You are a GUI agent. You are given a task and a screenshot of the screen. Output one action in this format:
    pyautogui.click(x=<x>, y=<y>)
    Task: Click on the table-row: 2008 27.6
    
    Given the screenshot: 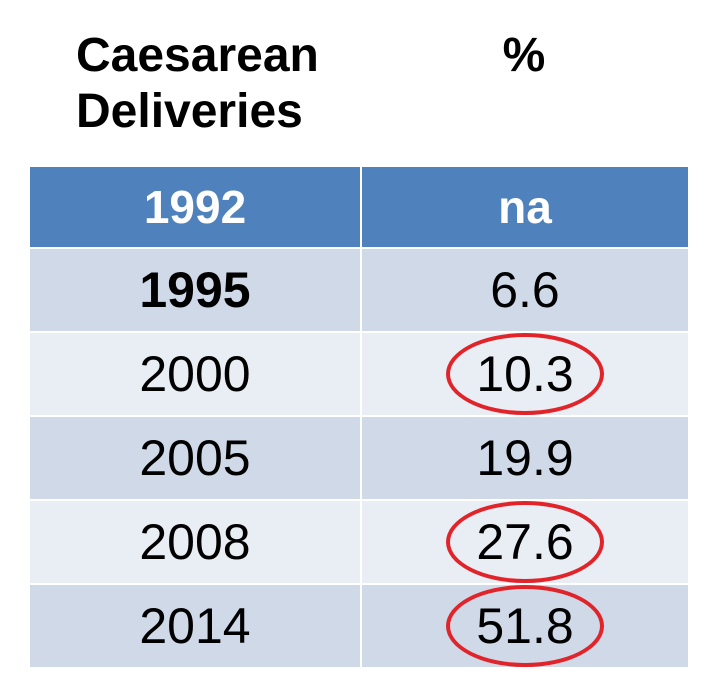 What is the action you would take?
    pyautogui.click(x=359, y=541)
    